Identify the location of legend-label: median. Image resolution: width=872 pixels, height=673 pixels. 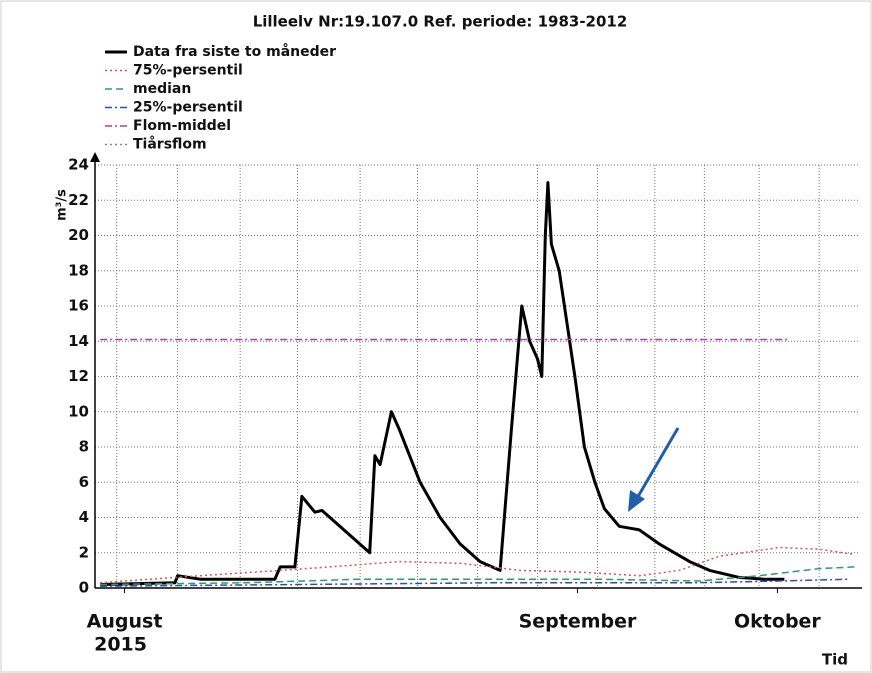
(162, 89).